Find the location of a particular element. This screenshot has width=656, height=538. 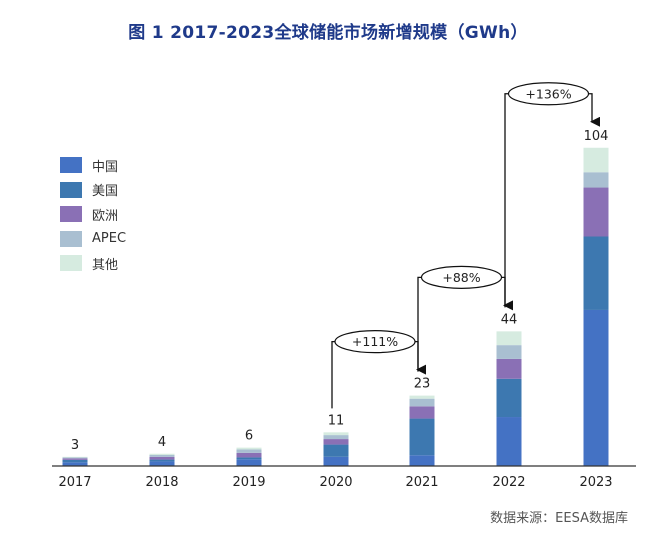

bar-segment-2019-APEC is located at coordinates (249, 451).